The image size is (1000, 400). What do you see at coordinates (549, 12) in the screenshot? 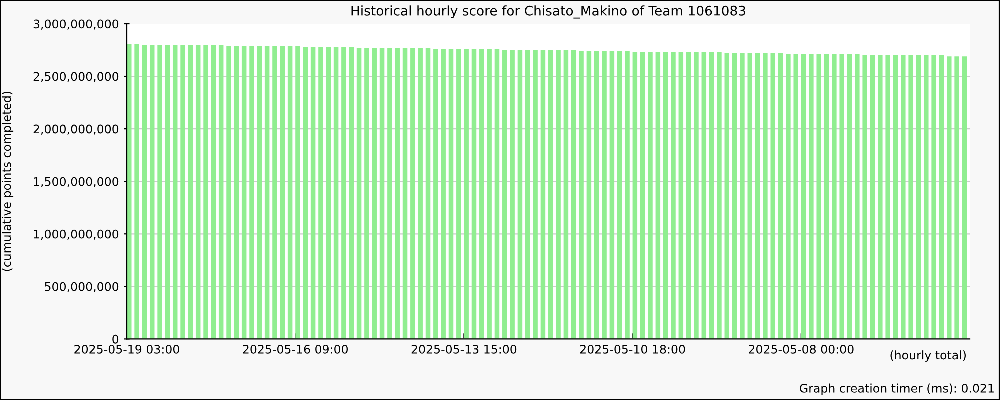
I see `chart-title: Historical hourly score for Chisato_Makino of Team 1061083` at bounding box center [549, 12].